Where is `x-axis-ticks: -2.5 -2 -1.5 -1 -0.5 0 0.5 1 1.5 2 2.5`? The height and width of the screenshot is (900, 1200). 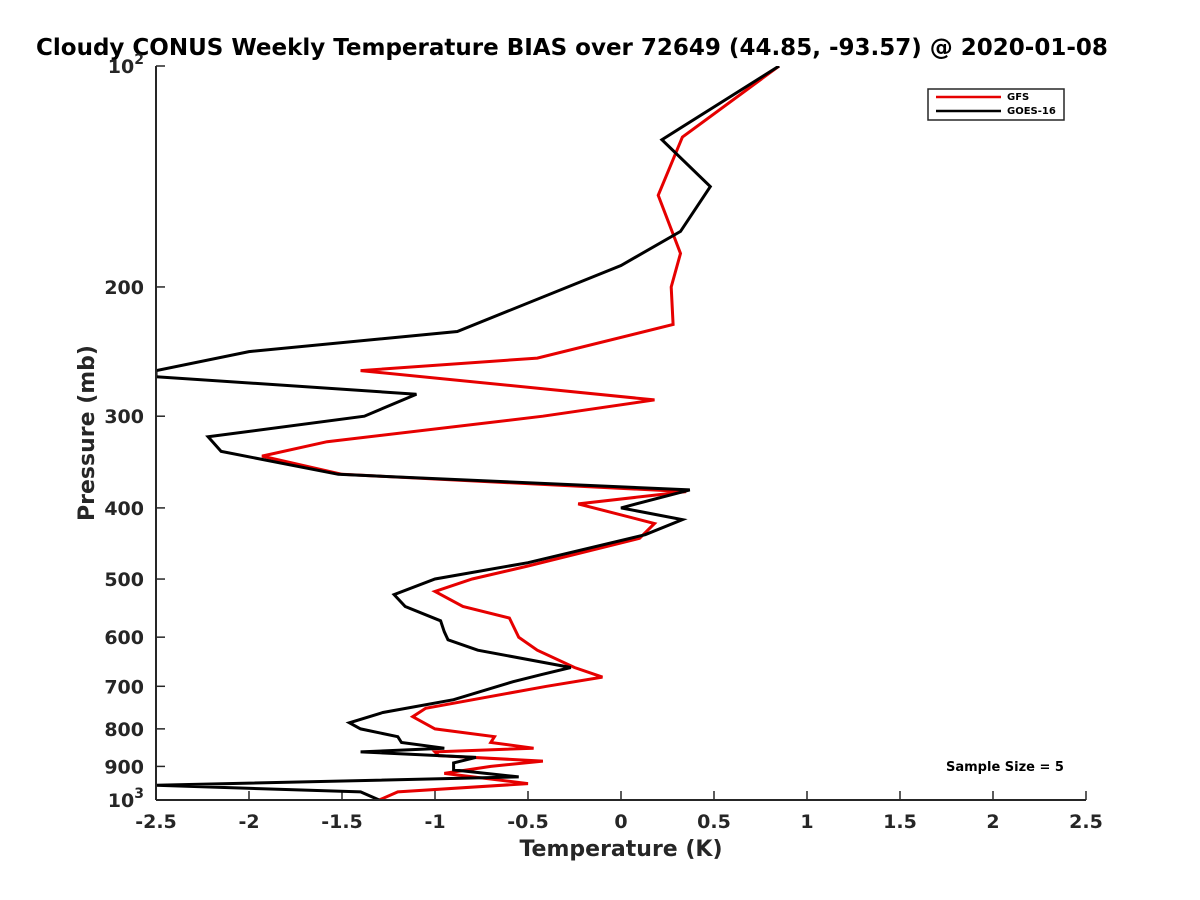
x-axis-ticks: -2.5 -2 -1.5 -1 -0.5 0 0.5 1 1.5 2 2.5 is located at coordinates (619, 812).